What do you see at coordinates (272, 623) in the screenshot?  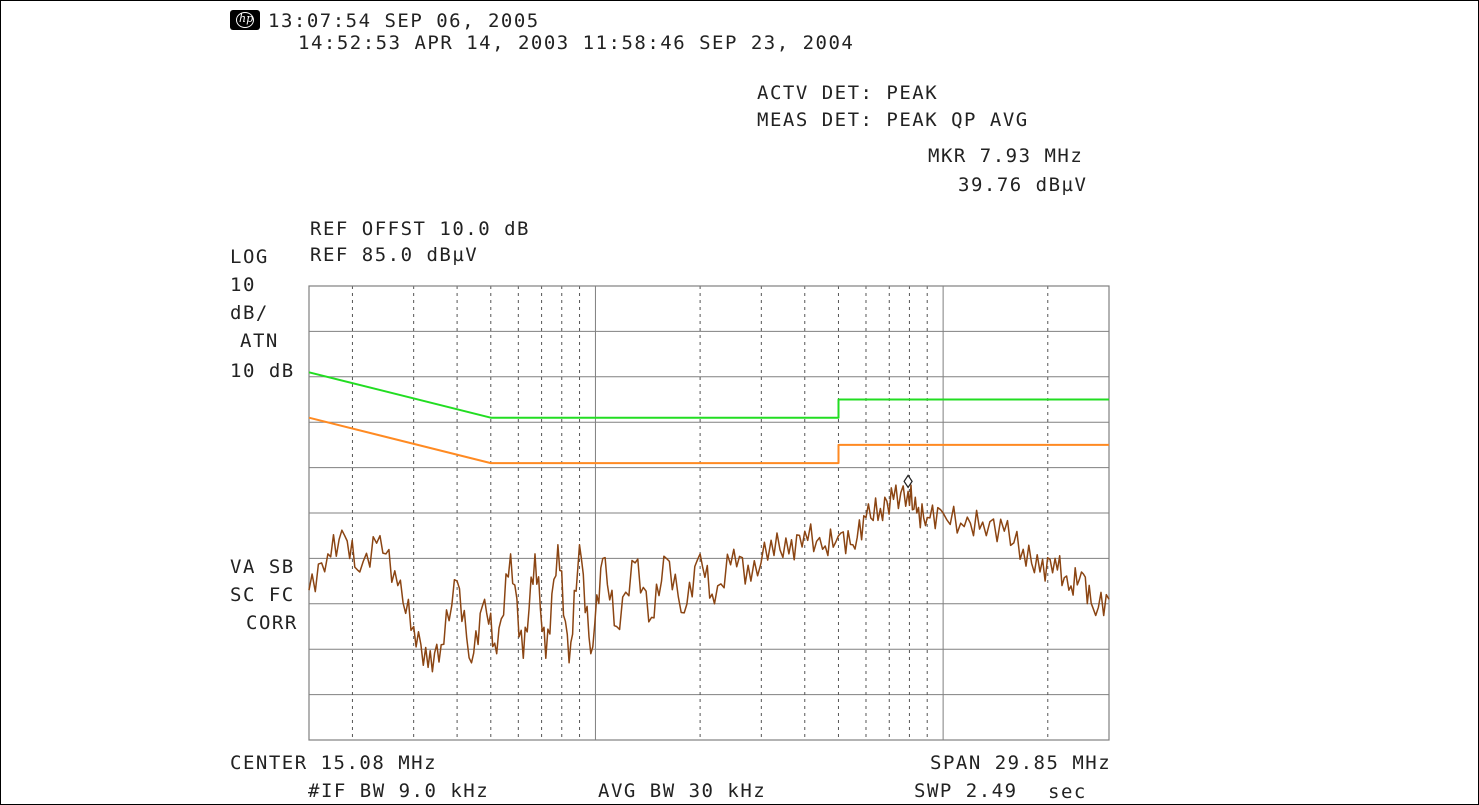 I see `correction-flag: CORR` at bounding box center [272, 623].